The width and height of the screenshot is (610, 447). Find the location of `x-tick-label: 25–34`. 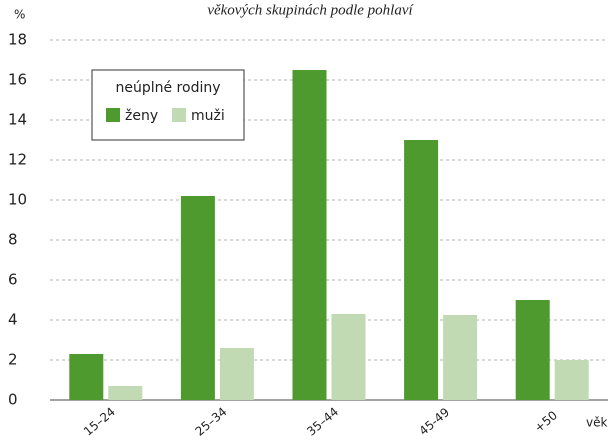

x-tick-label: 25–34 is located at coordinates (211, 422).